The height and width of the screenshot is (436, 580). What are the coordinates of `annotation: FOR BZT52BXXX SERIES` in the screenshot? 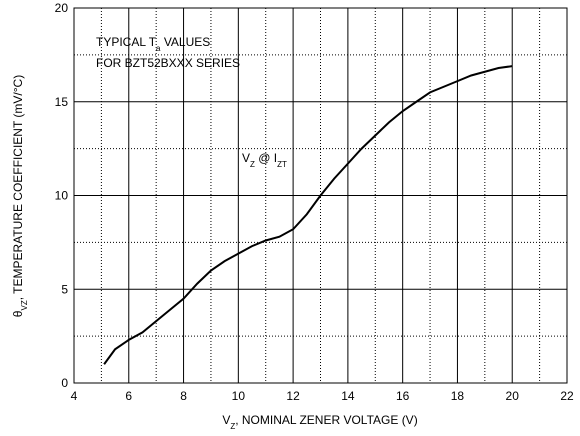 It's located at (168, 63).